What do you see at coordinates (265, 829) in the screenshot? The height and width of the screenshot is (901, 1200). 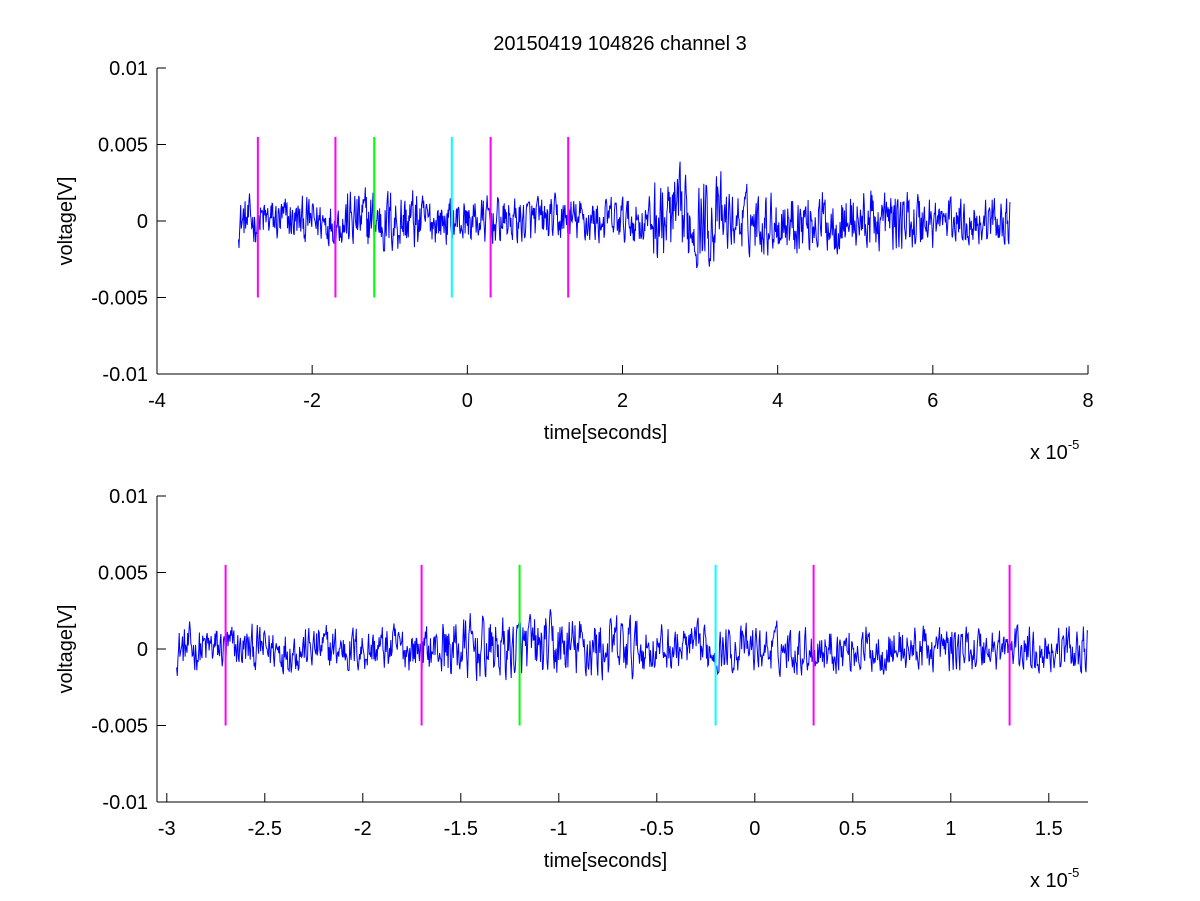 I see `x-tick-label: -2.5` at bounding box center [265, 829].